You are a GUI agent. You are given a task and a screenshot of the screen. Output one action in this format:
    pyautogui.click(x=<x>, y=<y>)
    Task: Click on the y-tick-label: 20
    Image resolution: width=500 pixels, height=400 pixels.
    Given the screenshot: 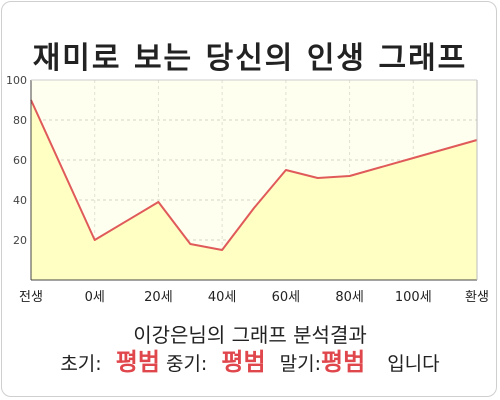 What is the action you would take?
    pyautogui.click(x=20, y=240)
    